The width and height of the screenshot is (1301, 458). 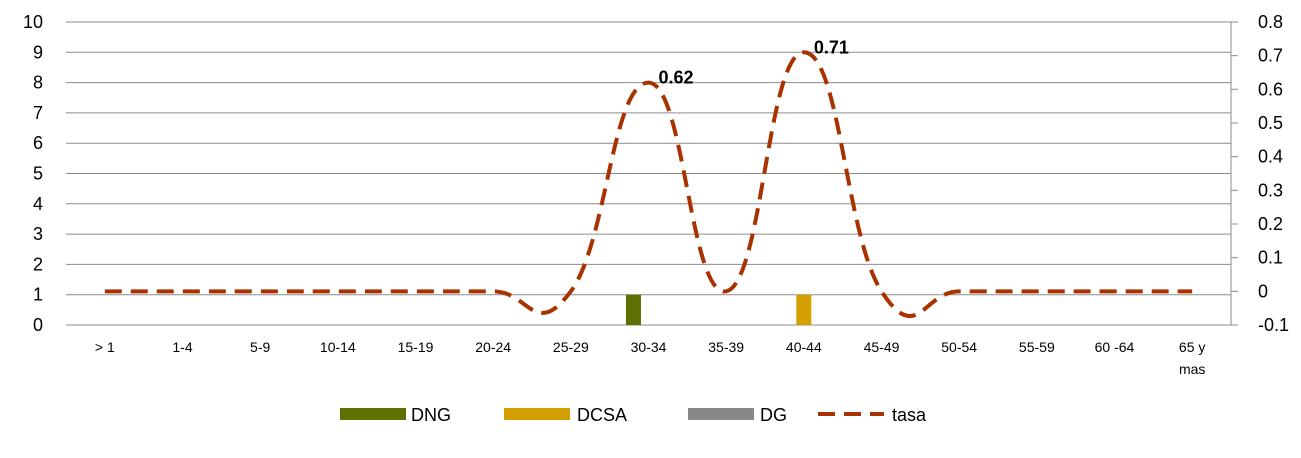 What do you see at coordinates (38, 83) in the screenshot?
I see `left-axis-tick-label: 8` at bounding box center [38, 83].